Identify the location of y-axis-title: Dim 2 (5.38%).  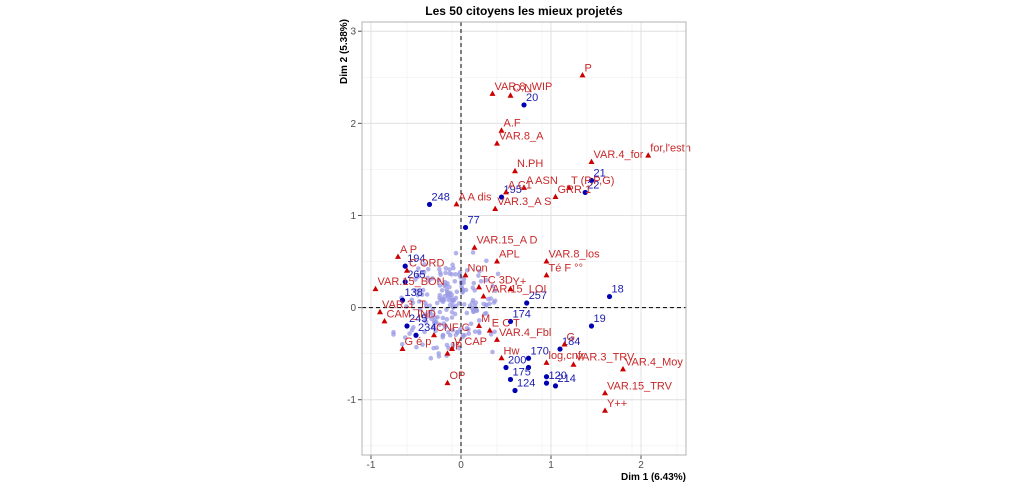
(344, 51).